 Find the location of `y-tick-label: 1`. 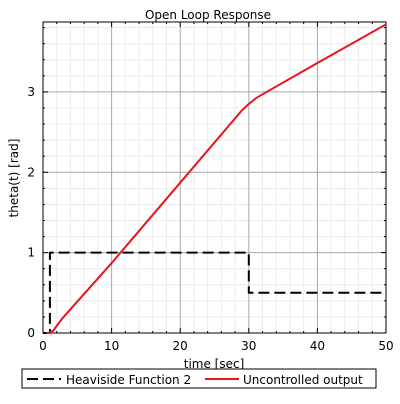

y-tick-label: 1 is located at coordinates (31, 253).